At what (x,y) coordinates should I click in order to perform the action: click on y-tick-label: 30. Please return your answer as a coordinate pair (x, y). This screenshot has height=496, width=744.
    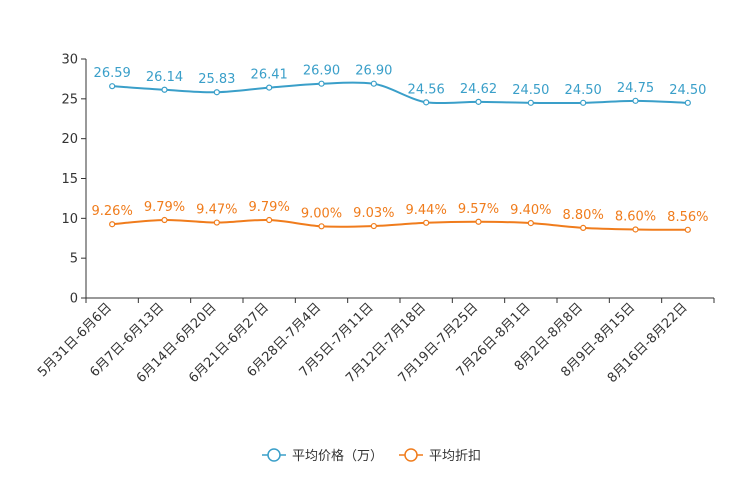
    Looking at the image, I should click on (69, 60).